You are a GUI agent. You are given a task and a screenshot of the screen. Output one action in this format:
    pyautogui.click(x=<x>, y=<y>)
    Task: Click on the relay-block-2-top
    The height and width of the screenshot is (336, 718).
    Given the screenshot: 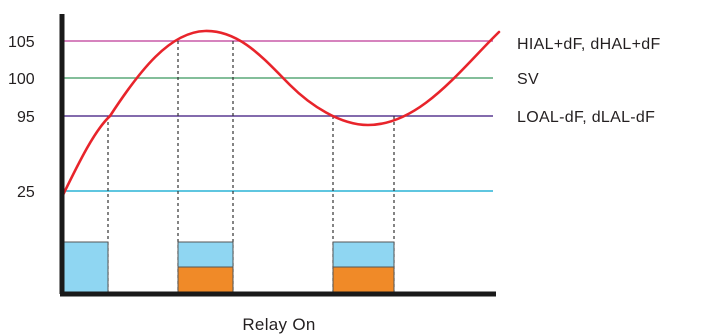 What is the action you would take?
    pyautogui.click(x=205, y=254)
    